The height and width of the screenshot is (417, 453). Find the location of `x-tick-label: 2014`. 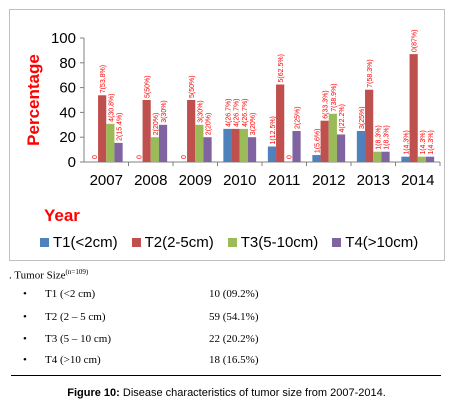

x-tick-label: 2014 is located at coordinates (417, 180).